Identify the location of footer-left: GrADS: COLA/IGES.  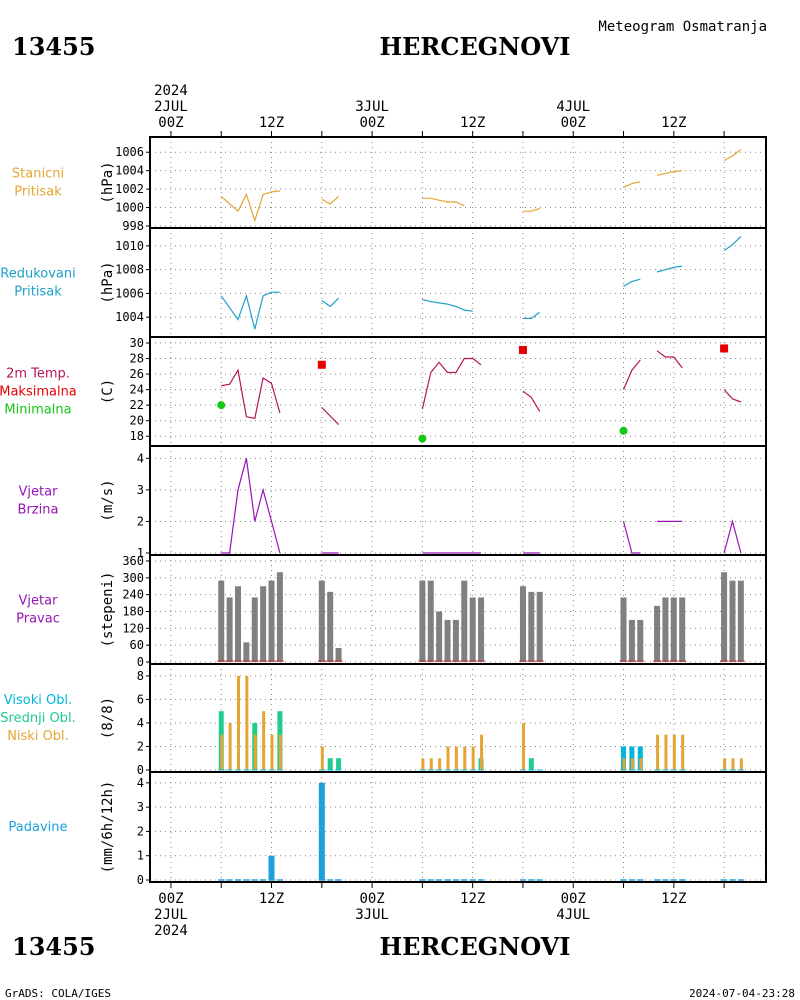
(58, 993).